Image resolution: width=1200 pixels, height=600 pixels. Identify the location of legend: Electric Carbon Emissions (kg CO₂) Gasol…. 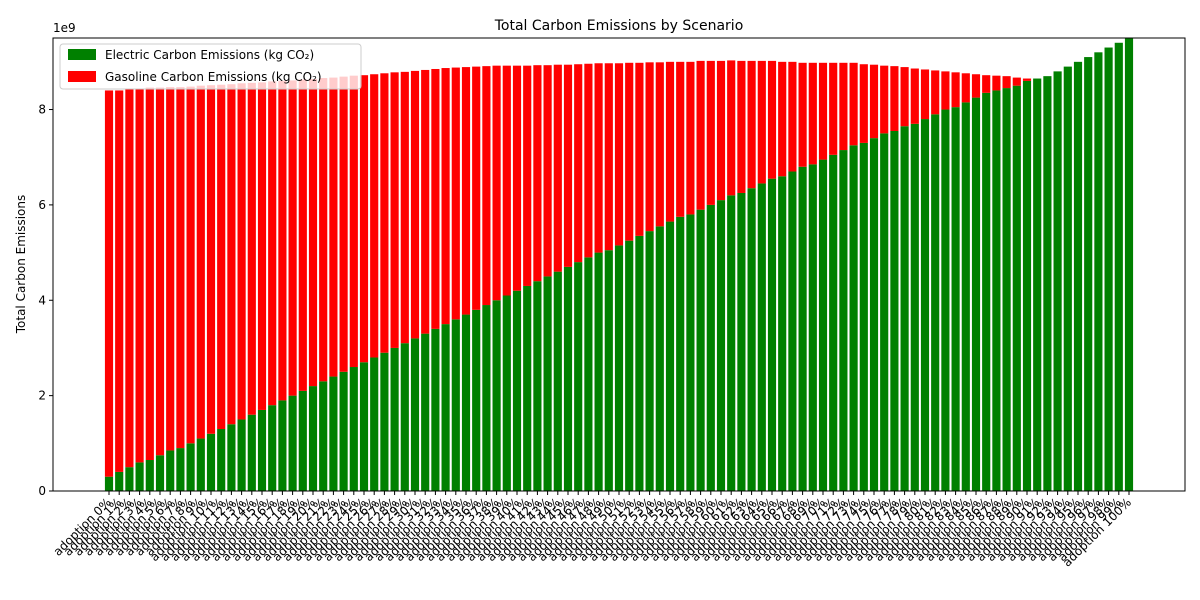
(210, 66).